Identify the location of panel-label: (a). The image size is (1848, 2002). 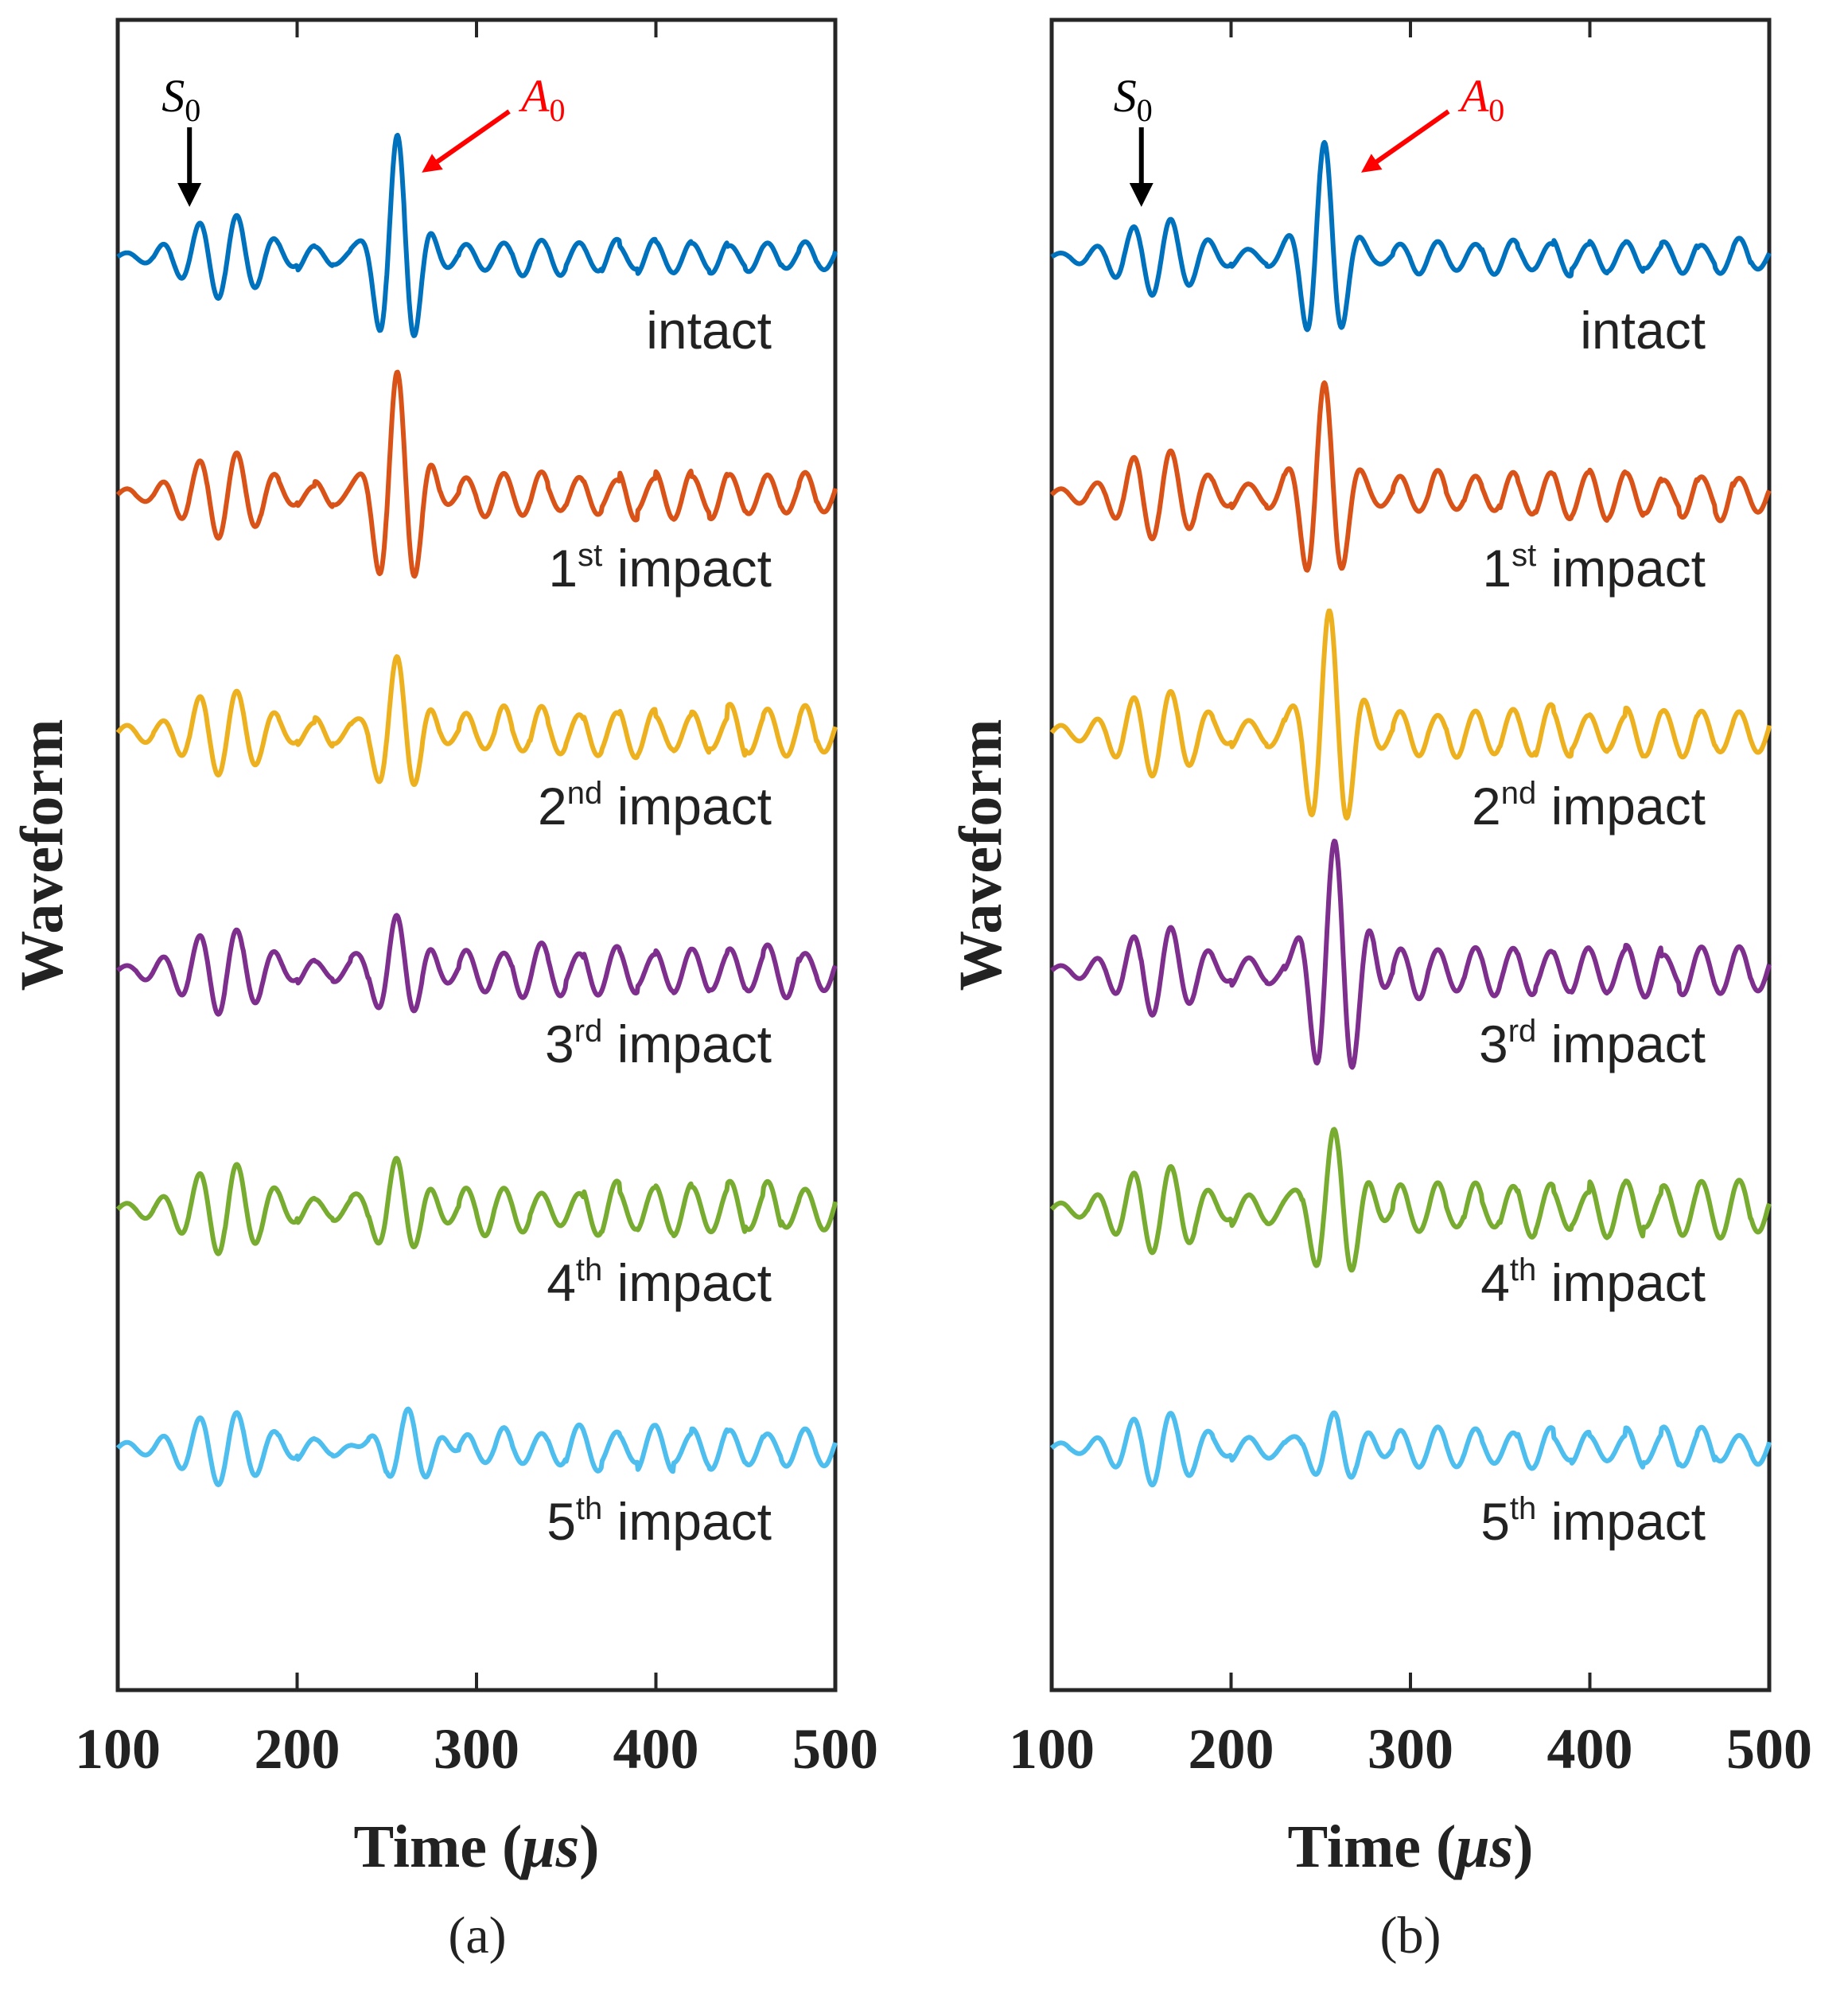
(477, 1936).